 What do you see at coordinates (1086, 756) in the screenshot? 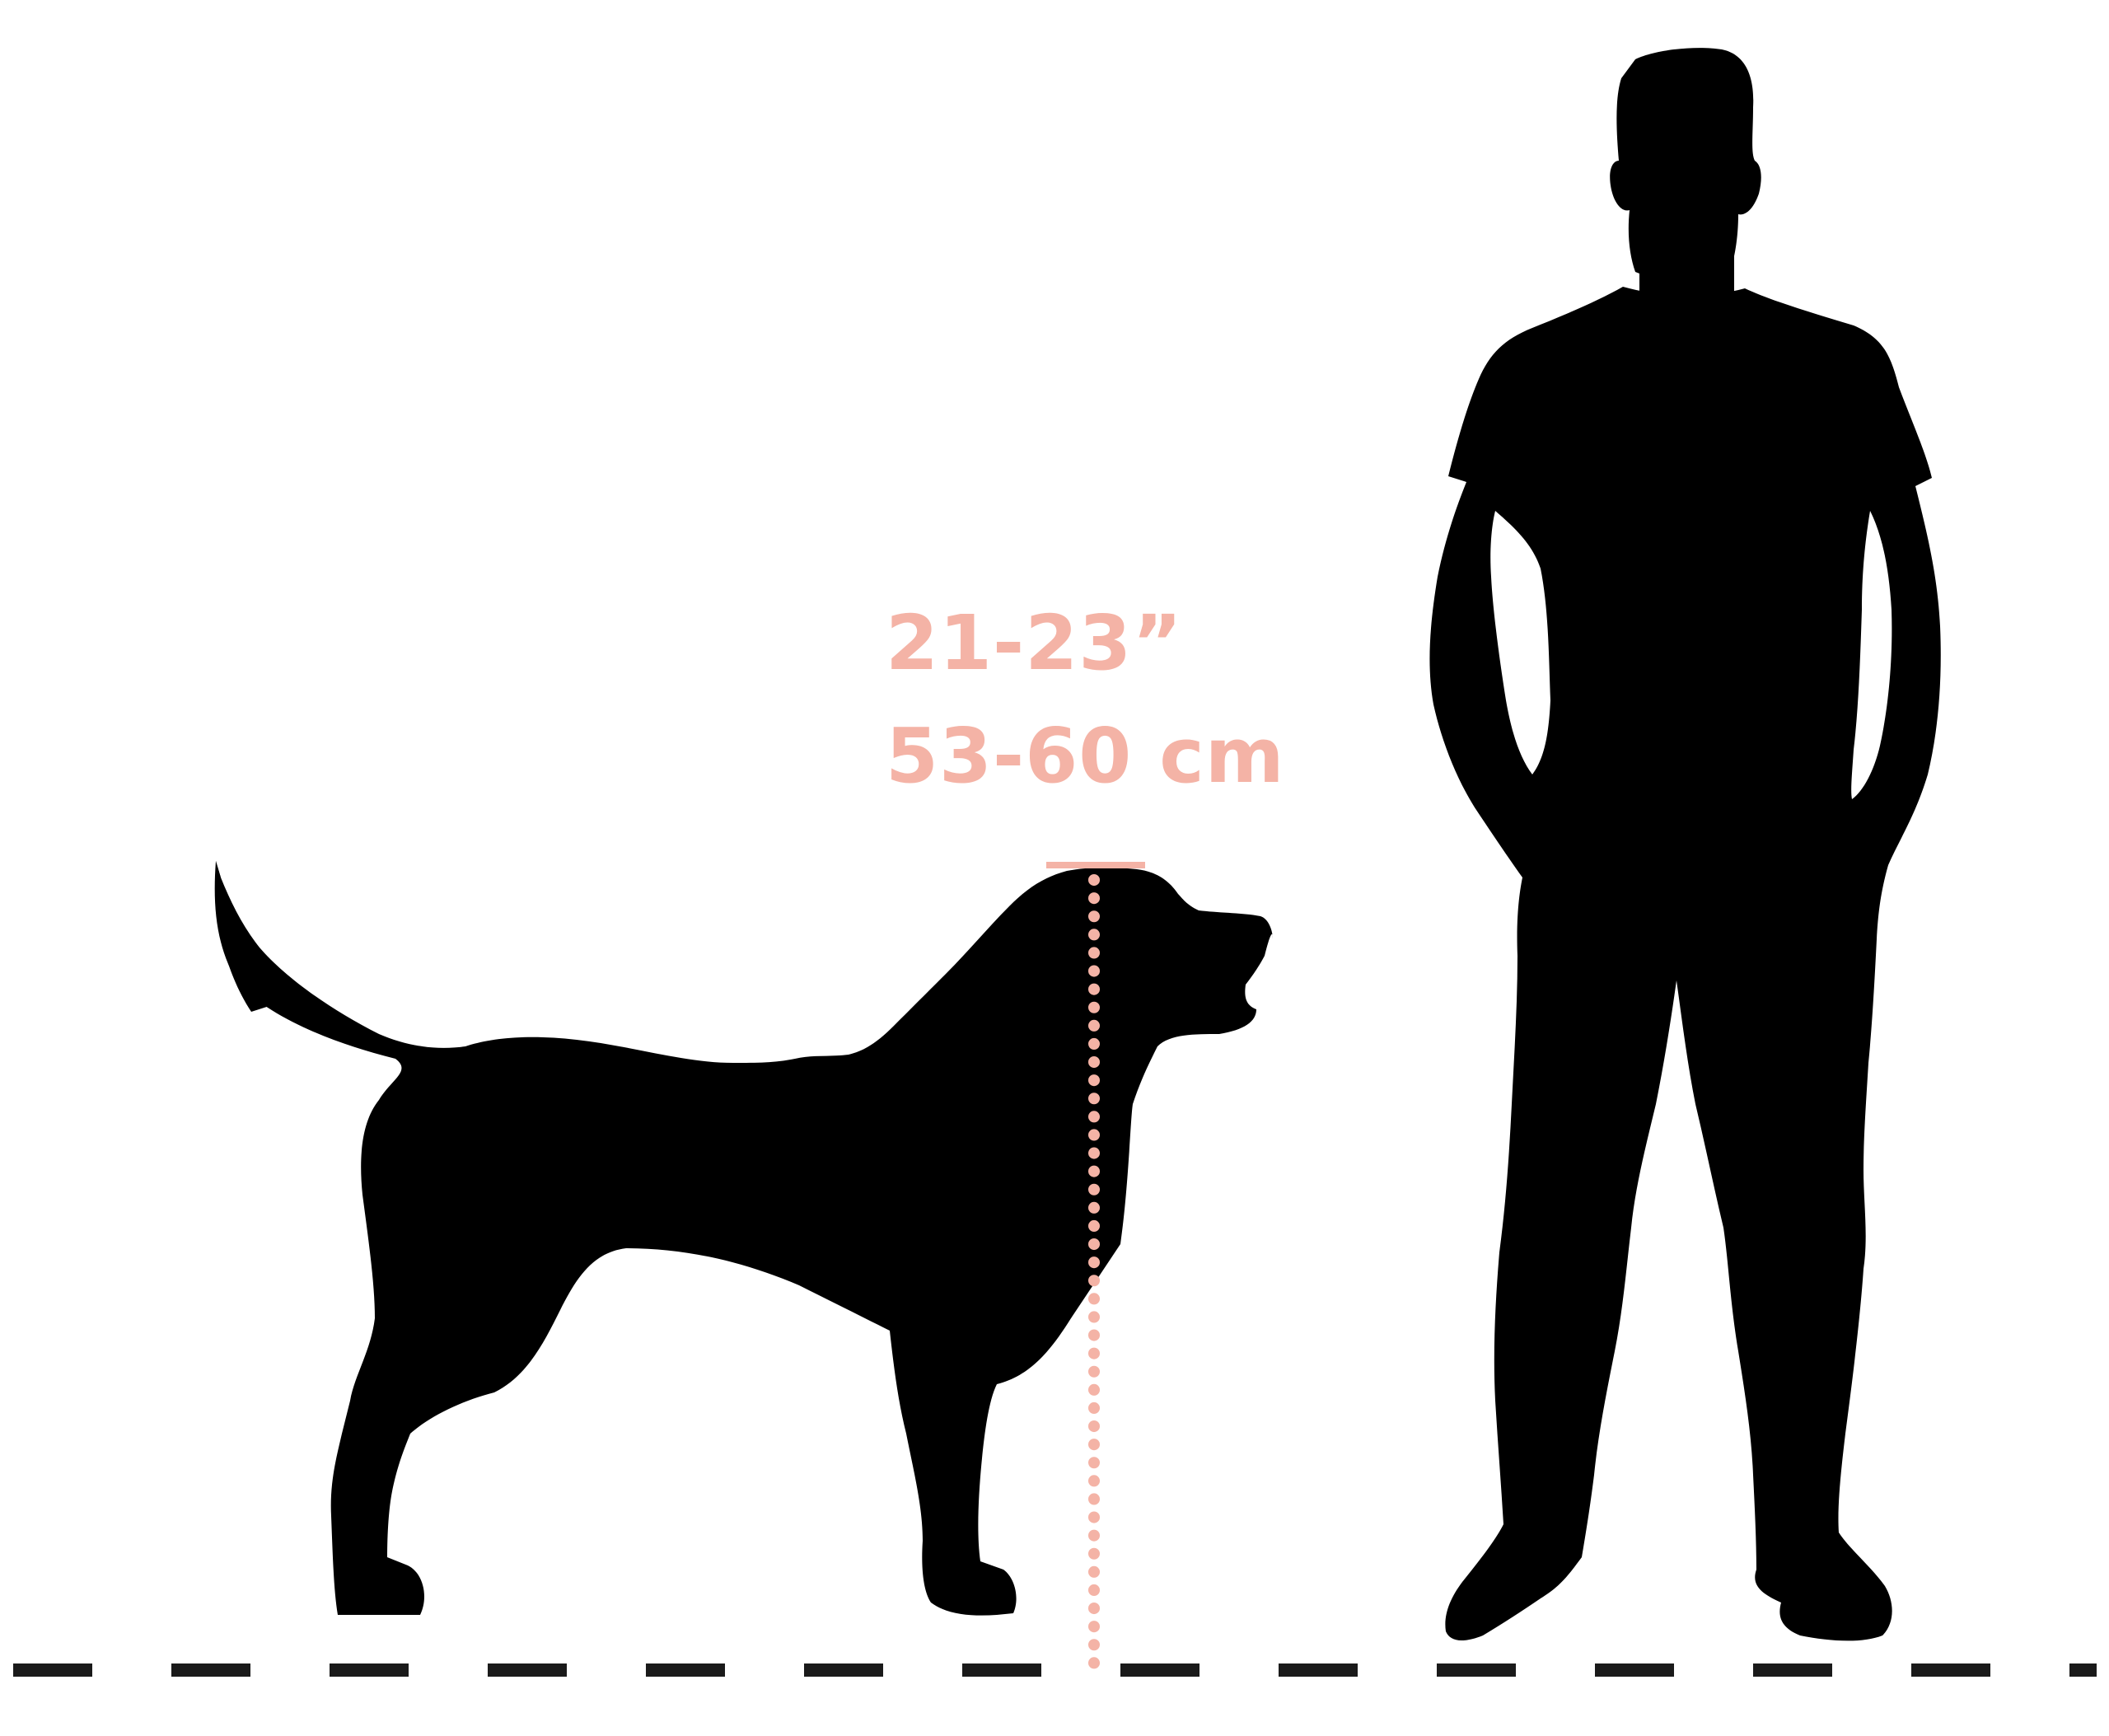
I see `height-label-cm: 53-60 cm` at bounding box center [1086, 756].